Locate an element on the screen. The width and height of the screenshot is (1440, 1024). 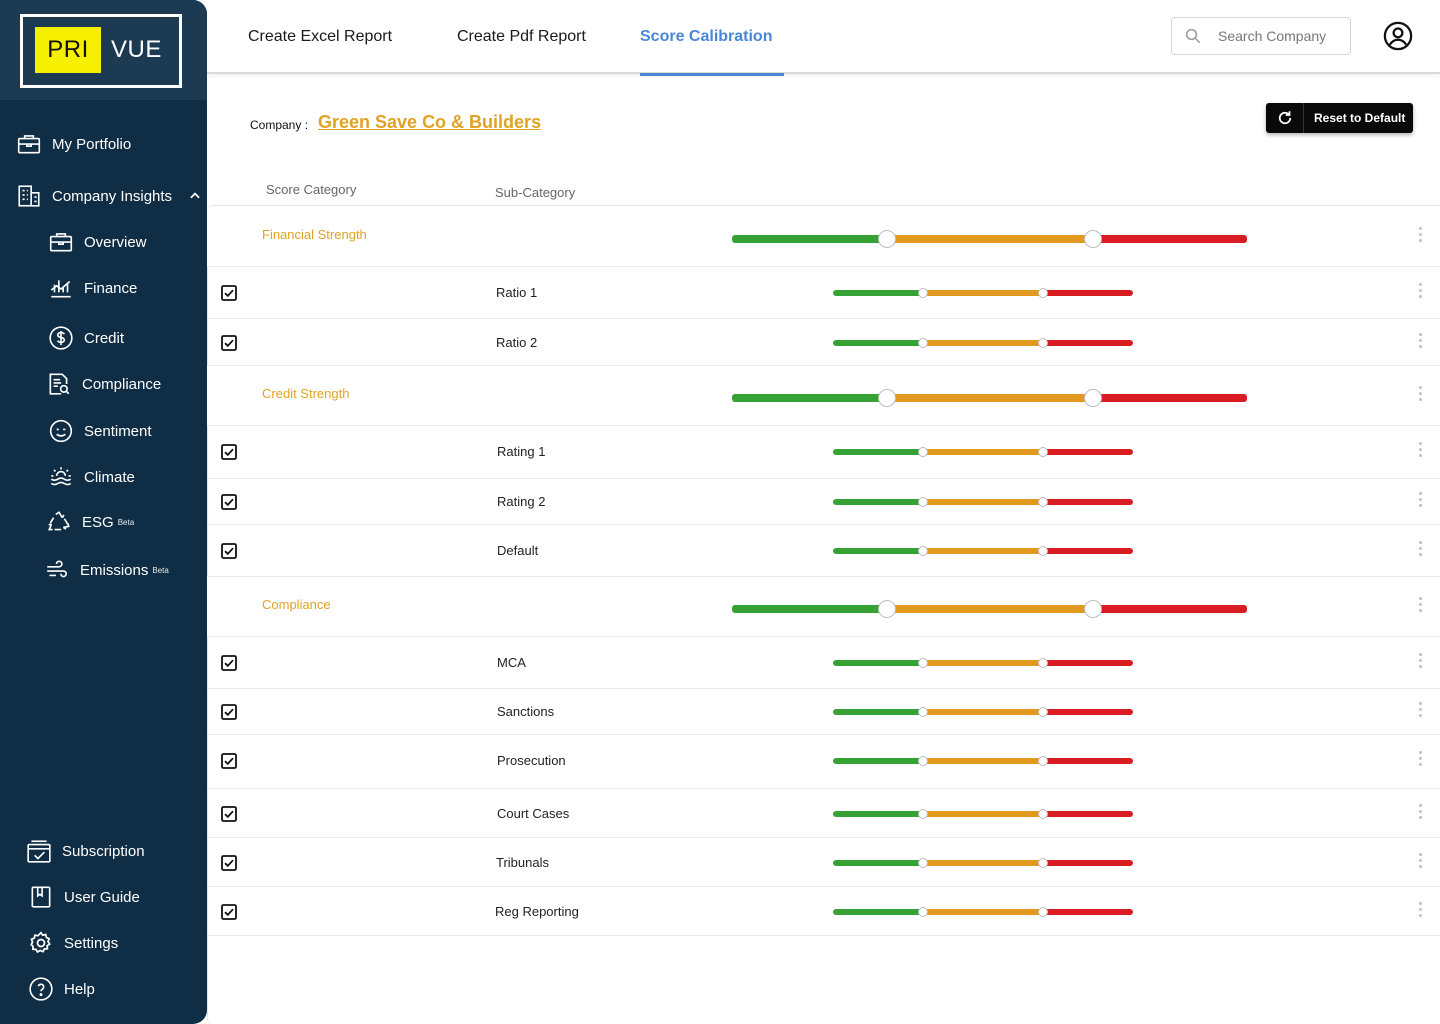
sidebar-item-my-portfolio: My Portfolio is located at coordinates (73, 144).